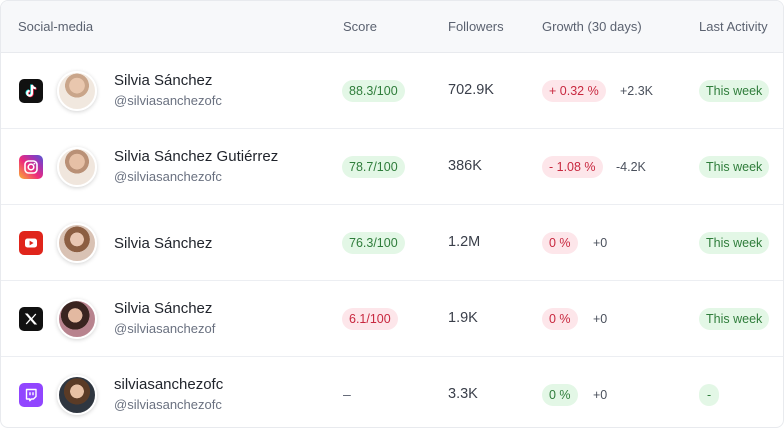  I want to click on column-header-followers: Followers, so click(476, 26).